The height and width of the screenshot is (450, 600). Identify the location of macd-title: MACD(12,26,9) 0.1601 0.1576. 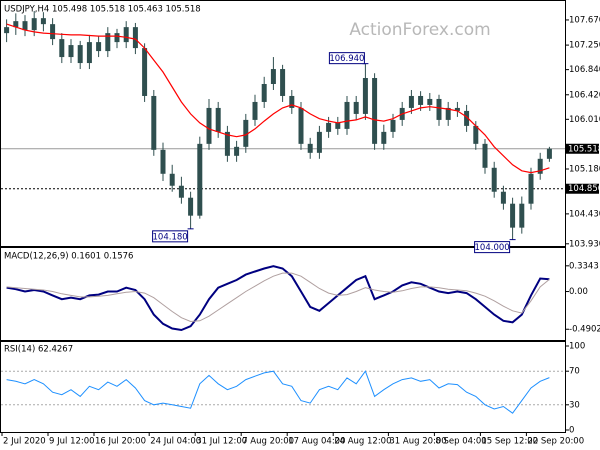
(68, 257).